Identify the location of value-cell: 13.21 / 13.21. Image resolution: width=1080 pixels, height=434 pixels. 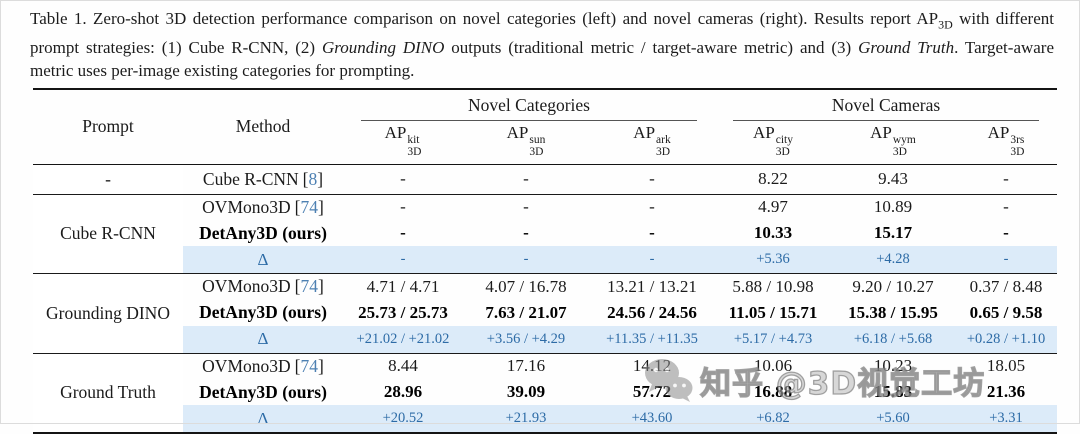
(652, 286).